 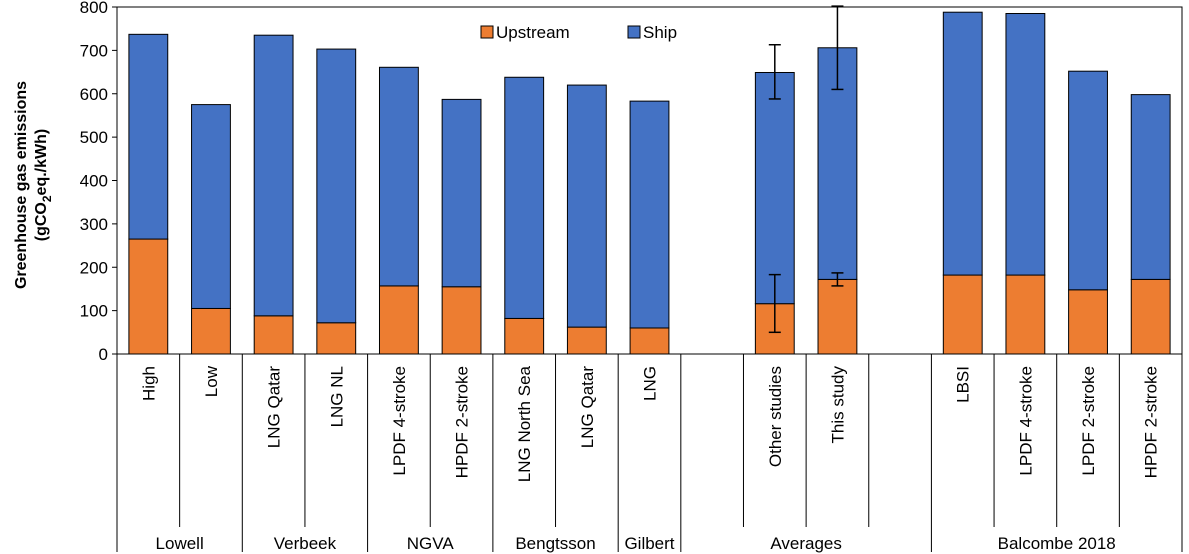 I want to click on x-group-label: Lowell, so click(x=180, y=543).